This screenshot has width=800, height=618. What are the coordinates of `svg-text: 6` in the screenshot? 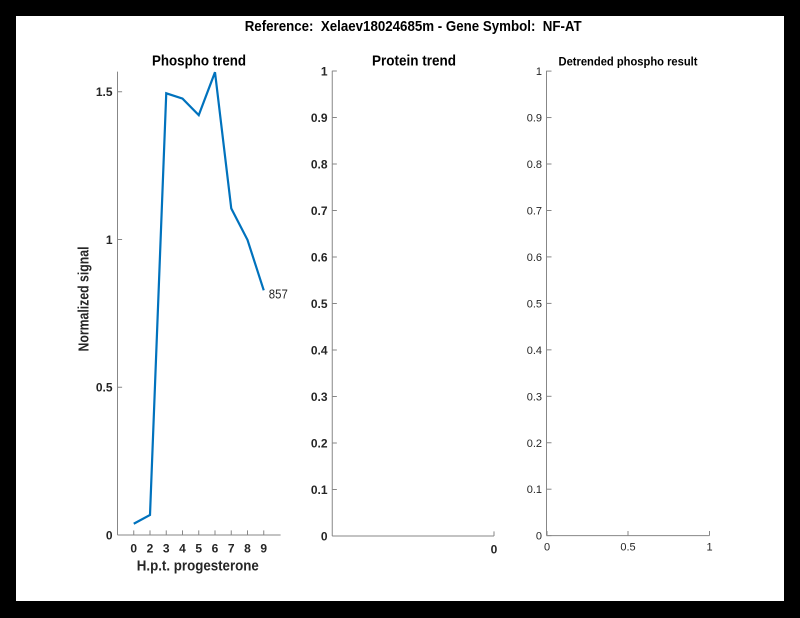 It's located at (215, 548).